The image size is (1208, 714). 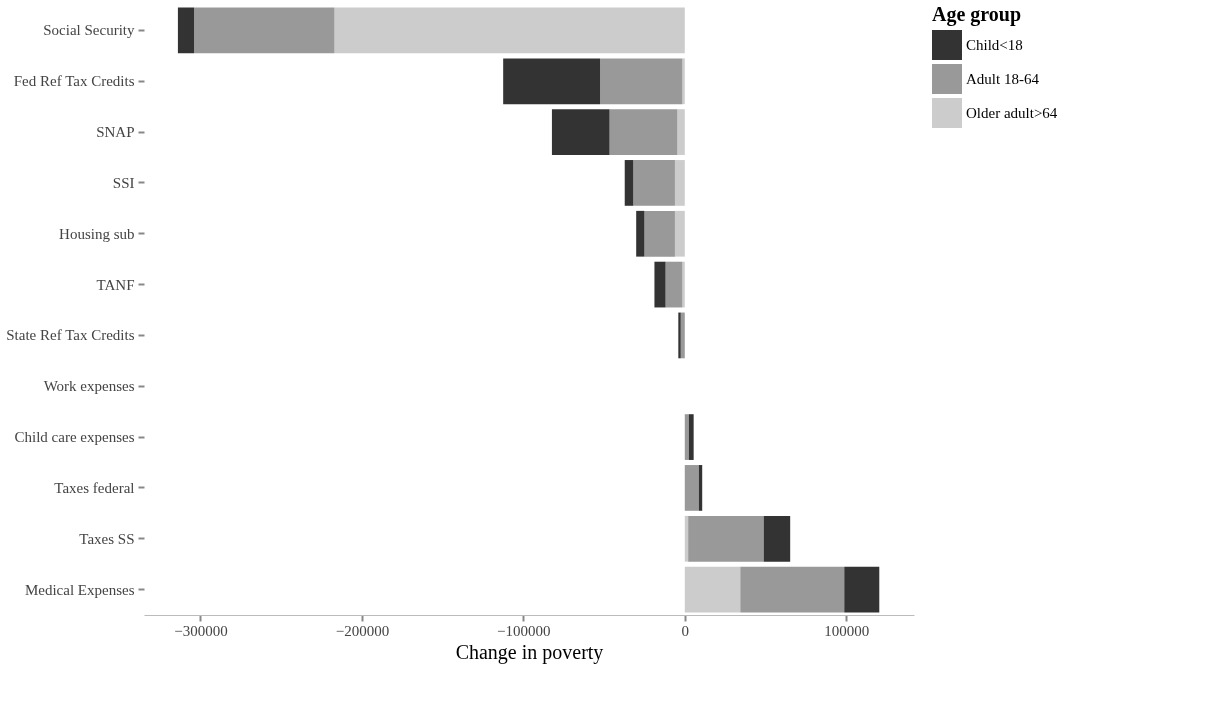 I want to click on y-tick-label: Housing sub, so click(x=97, y=233).